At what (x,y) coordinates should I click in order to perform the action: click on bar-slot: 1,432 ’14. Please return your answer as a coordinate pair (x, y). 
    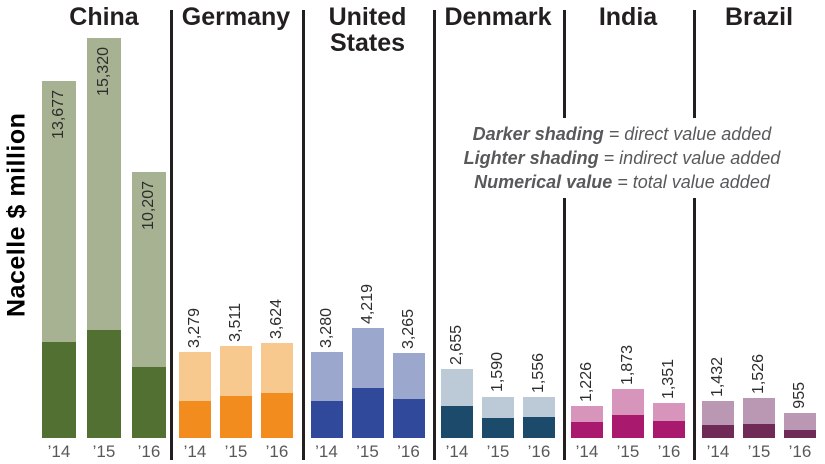
    Looking at the image, I should click on (718, 409).